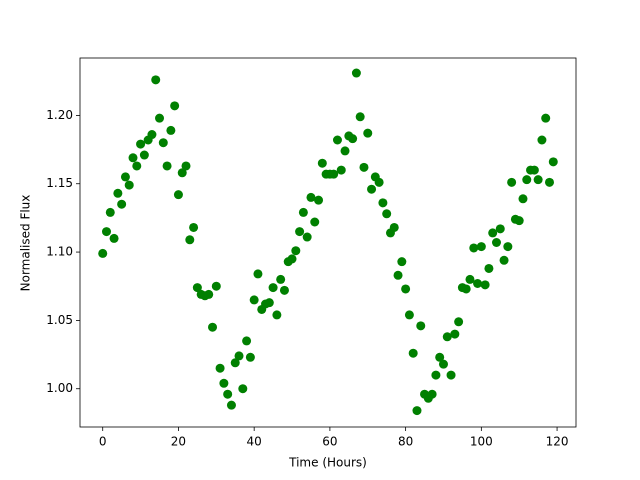 Image resolution: width=640 pixels, height=480 pixels. Describe the element at coordinates (59, 320) in the screenshot. I see `y-tick-label: 1.05` at that location.